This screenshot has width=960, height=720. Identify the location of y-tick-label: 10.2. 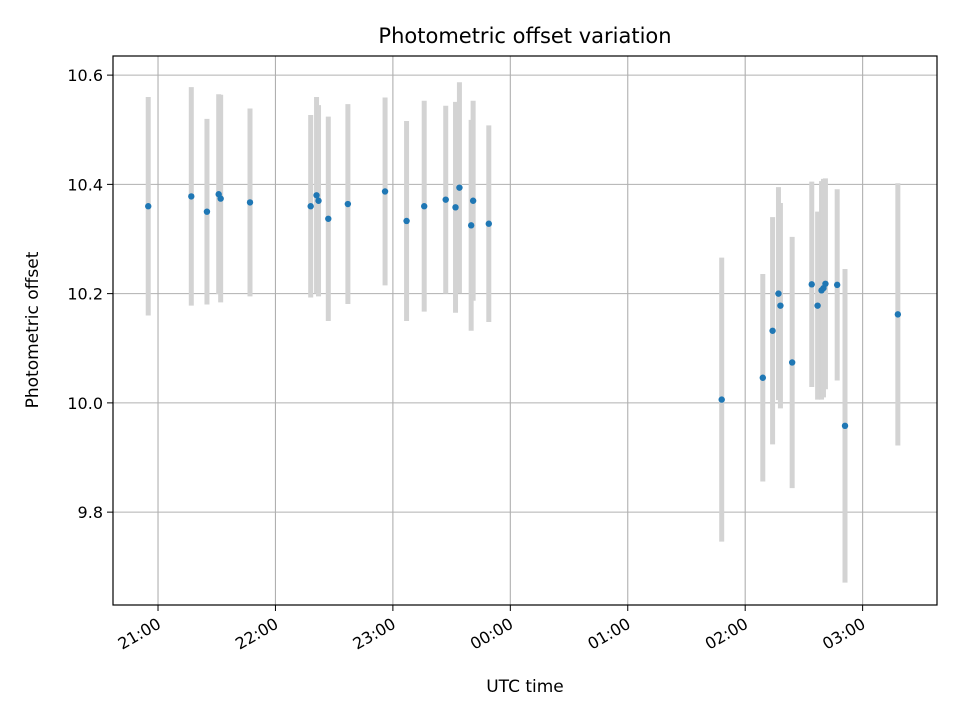
(85, 294).